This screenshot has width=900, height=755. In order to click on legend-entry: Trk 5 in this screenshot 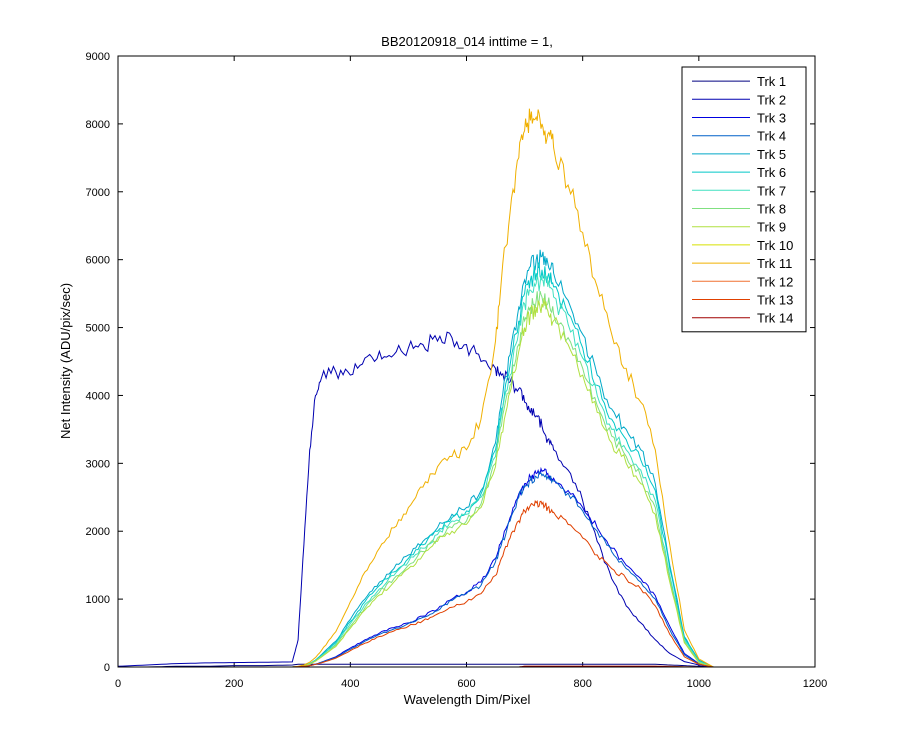, I will do `click(771, 154)`.